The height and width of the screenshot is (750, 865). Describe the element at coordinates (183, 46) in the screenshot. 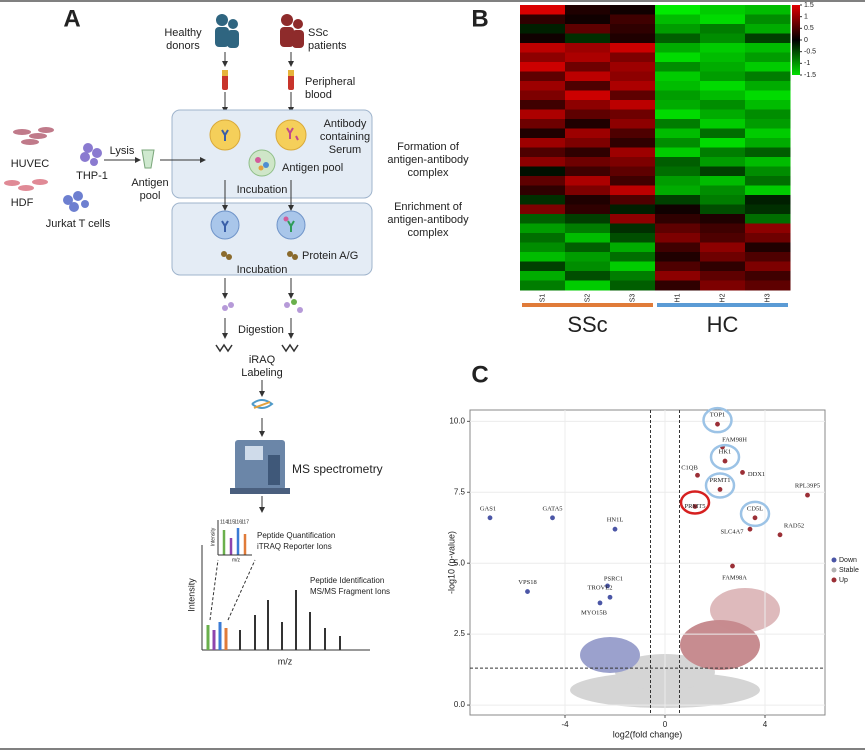

I see `healthy-donors-line: donors` at that location.